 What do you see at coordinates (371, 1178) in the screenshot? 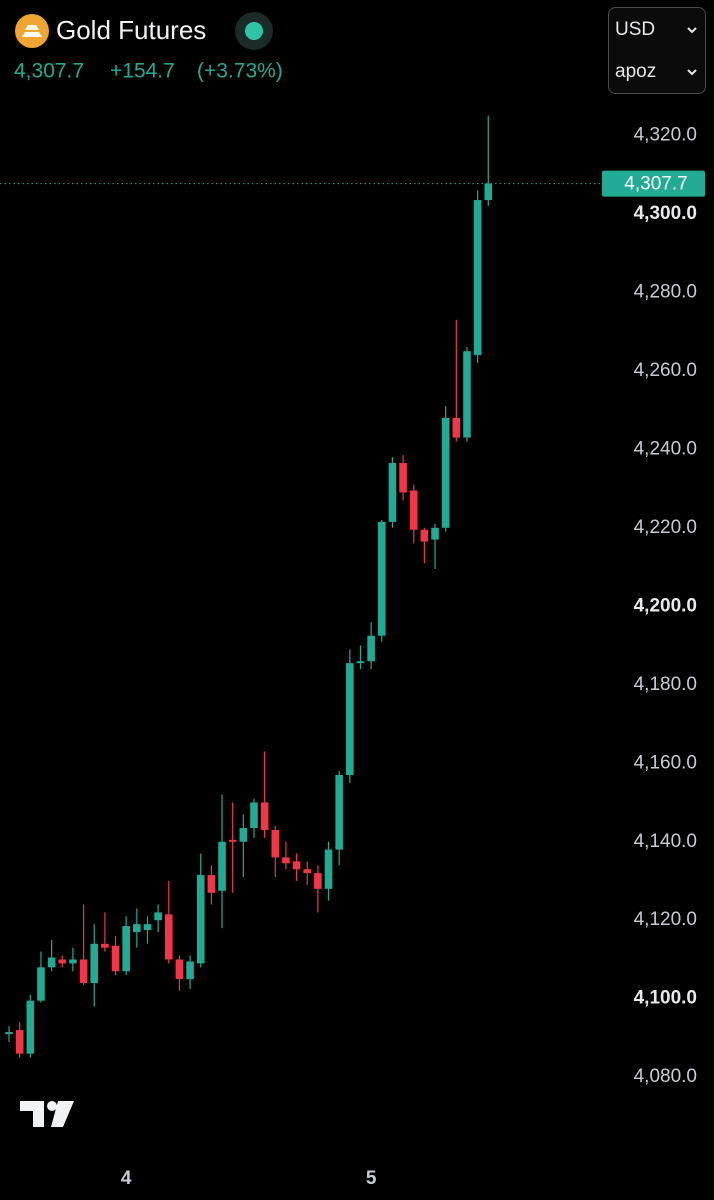
I see `x-tick-label: 5` at bounding box center [371, 1178].